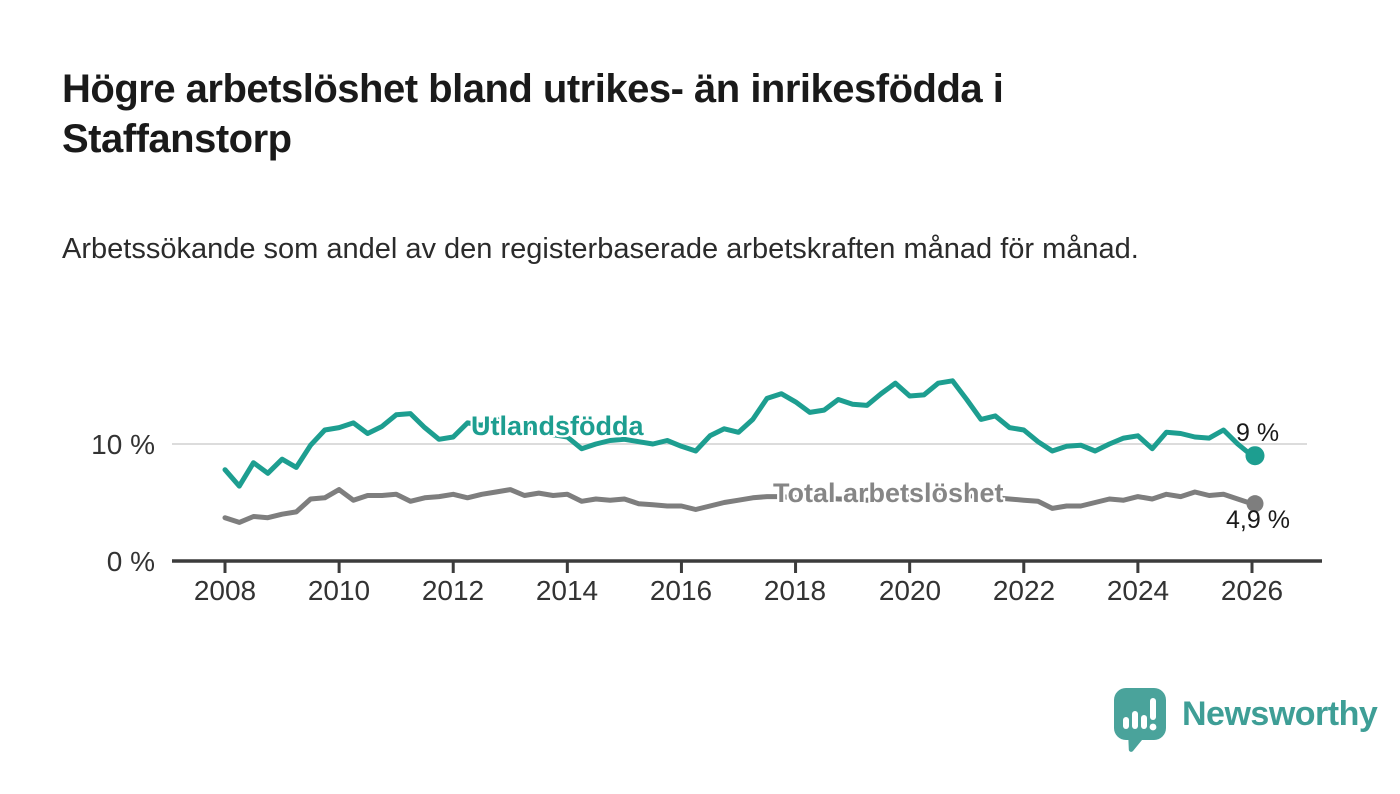 Image resolution: width=1400 pixels, height=794 pixels. What do you see at coordinates (1258, 520) in the screenshot?
I see `end-value-label-total: 4,9 %` at bounding box center [1258, 520].